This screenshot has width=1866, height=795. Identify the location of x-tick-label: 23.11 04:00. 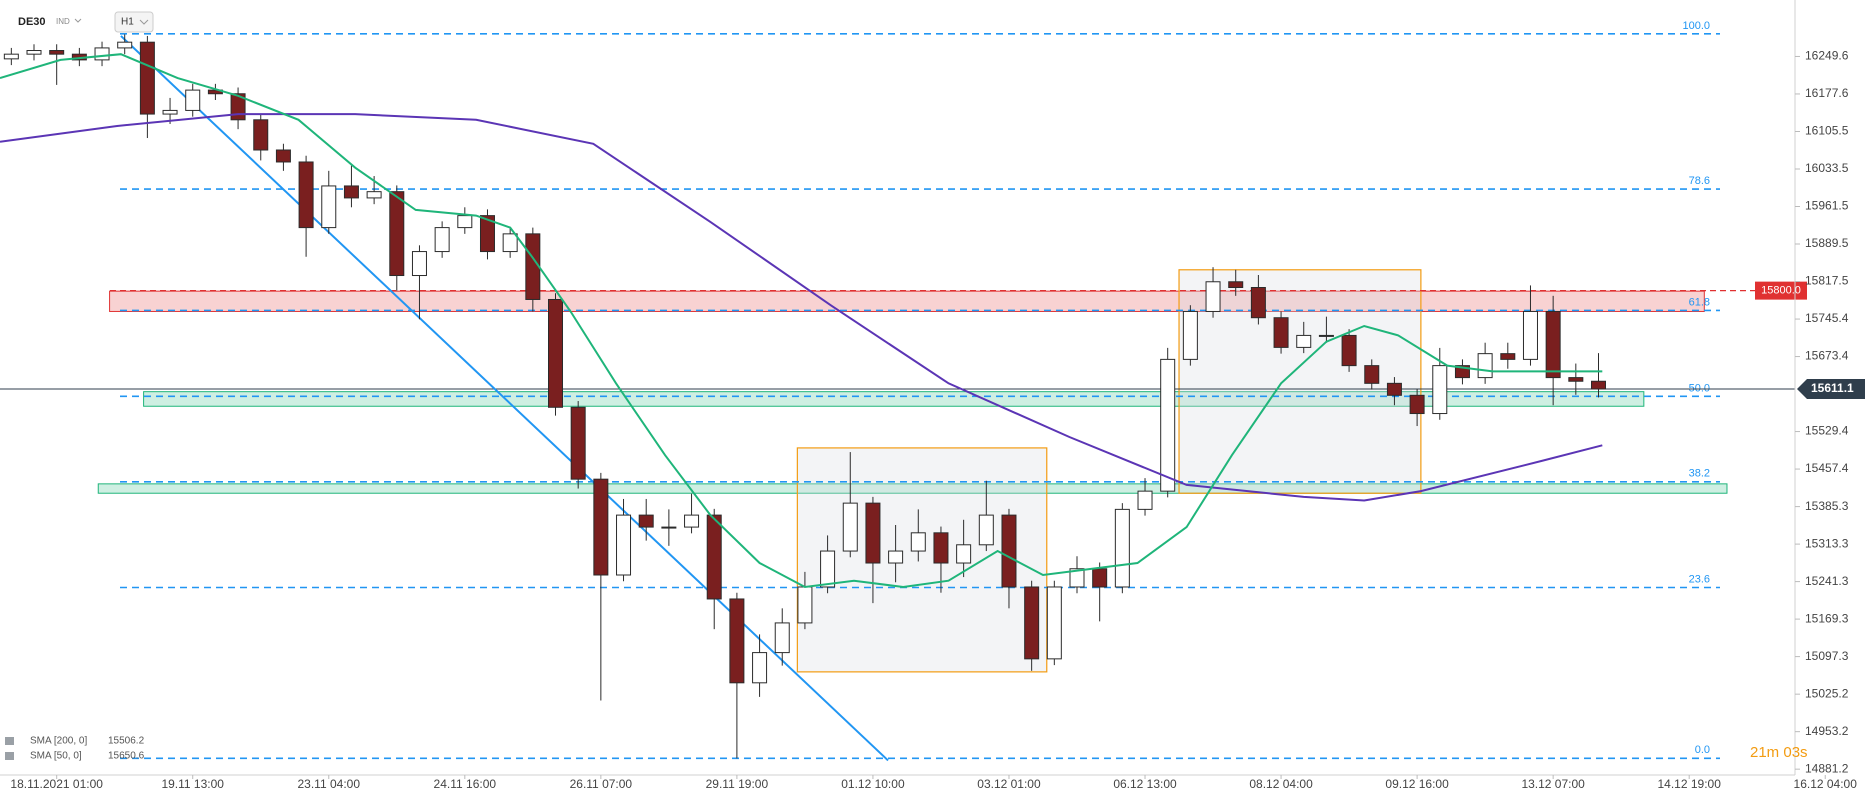
(329, 784).